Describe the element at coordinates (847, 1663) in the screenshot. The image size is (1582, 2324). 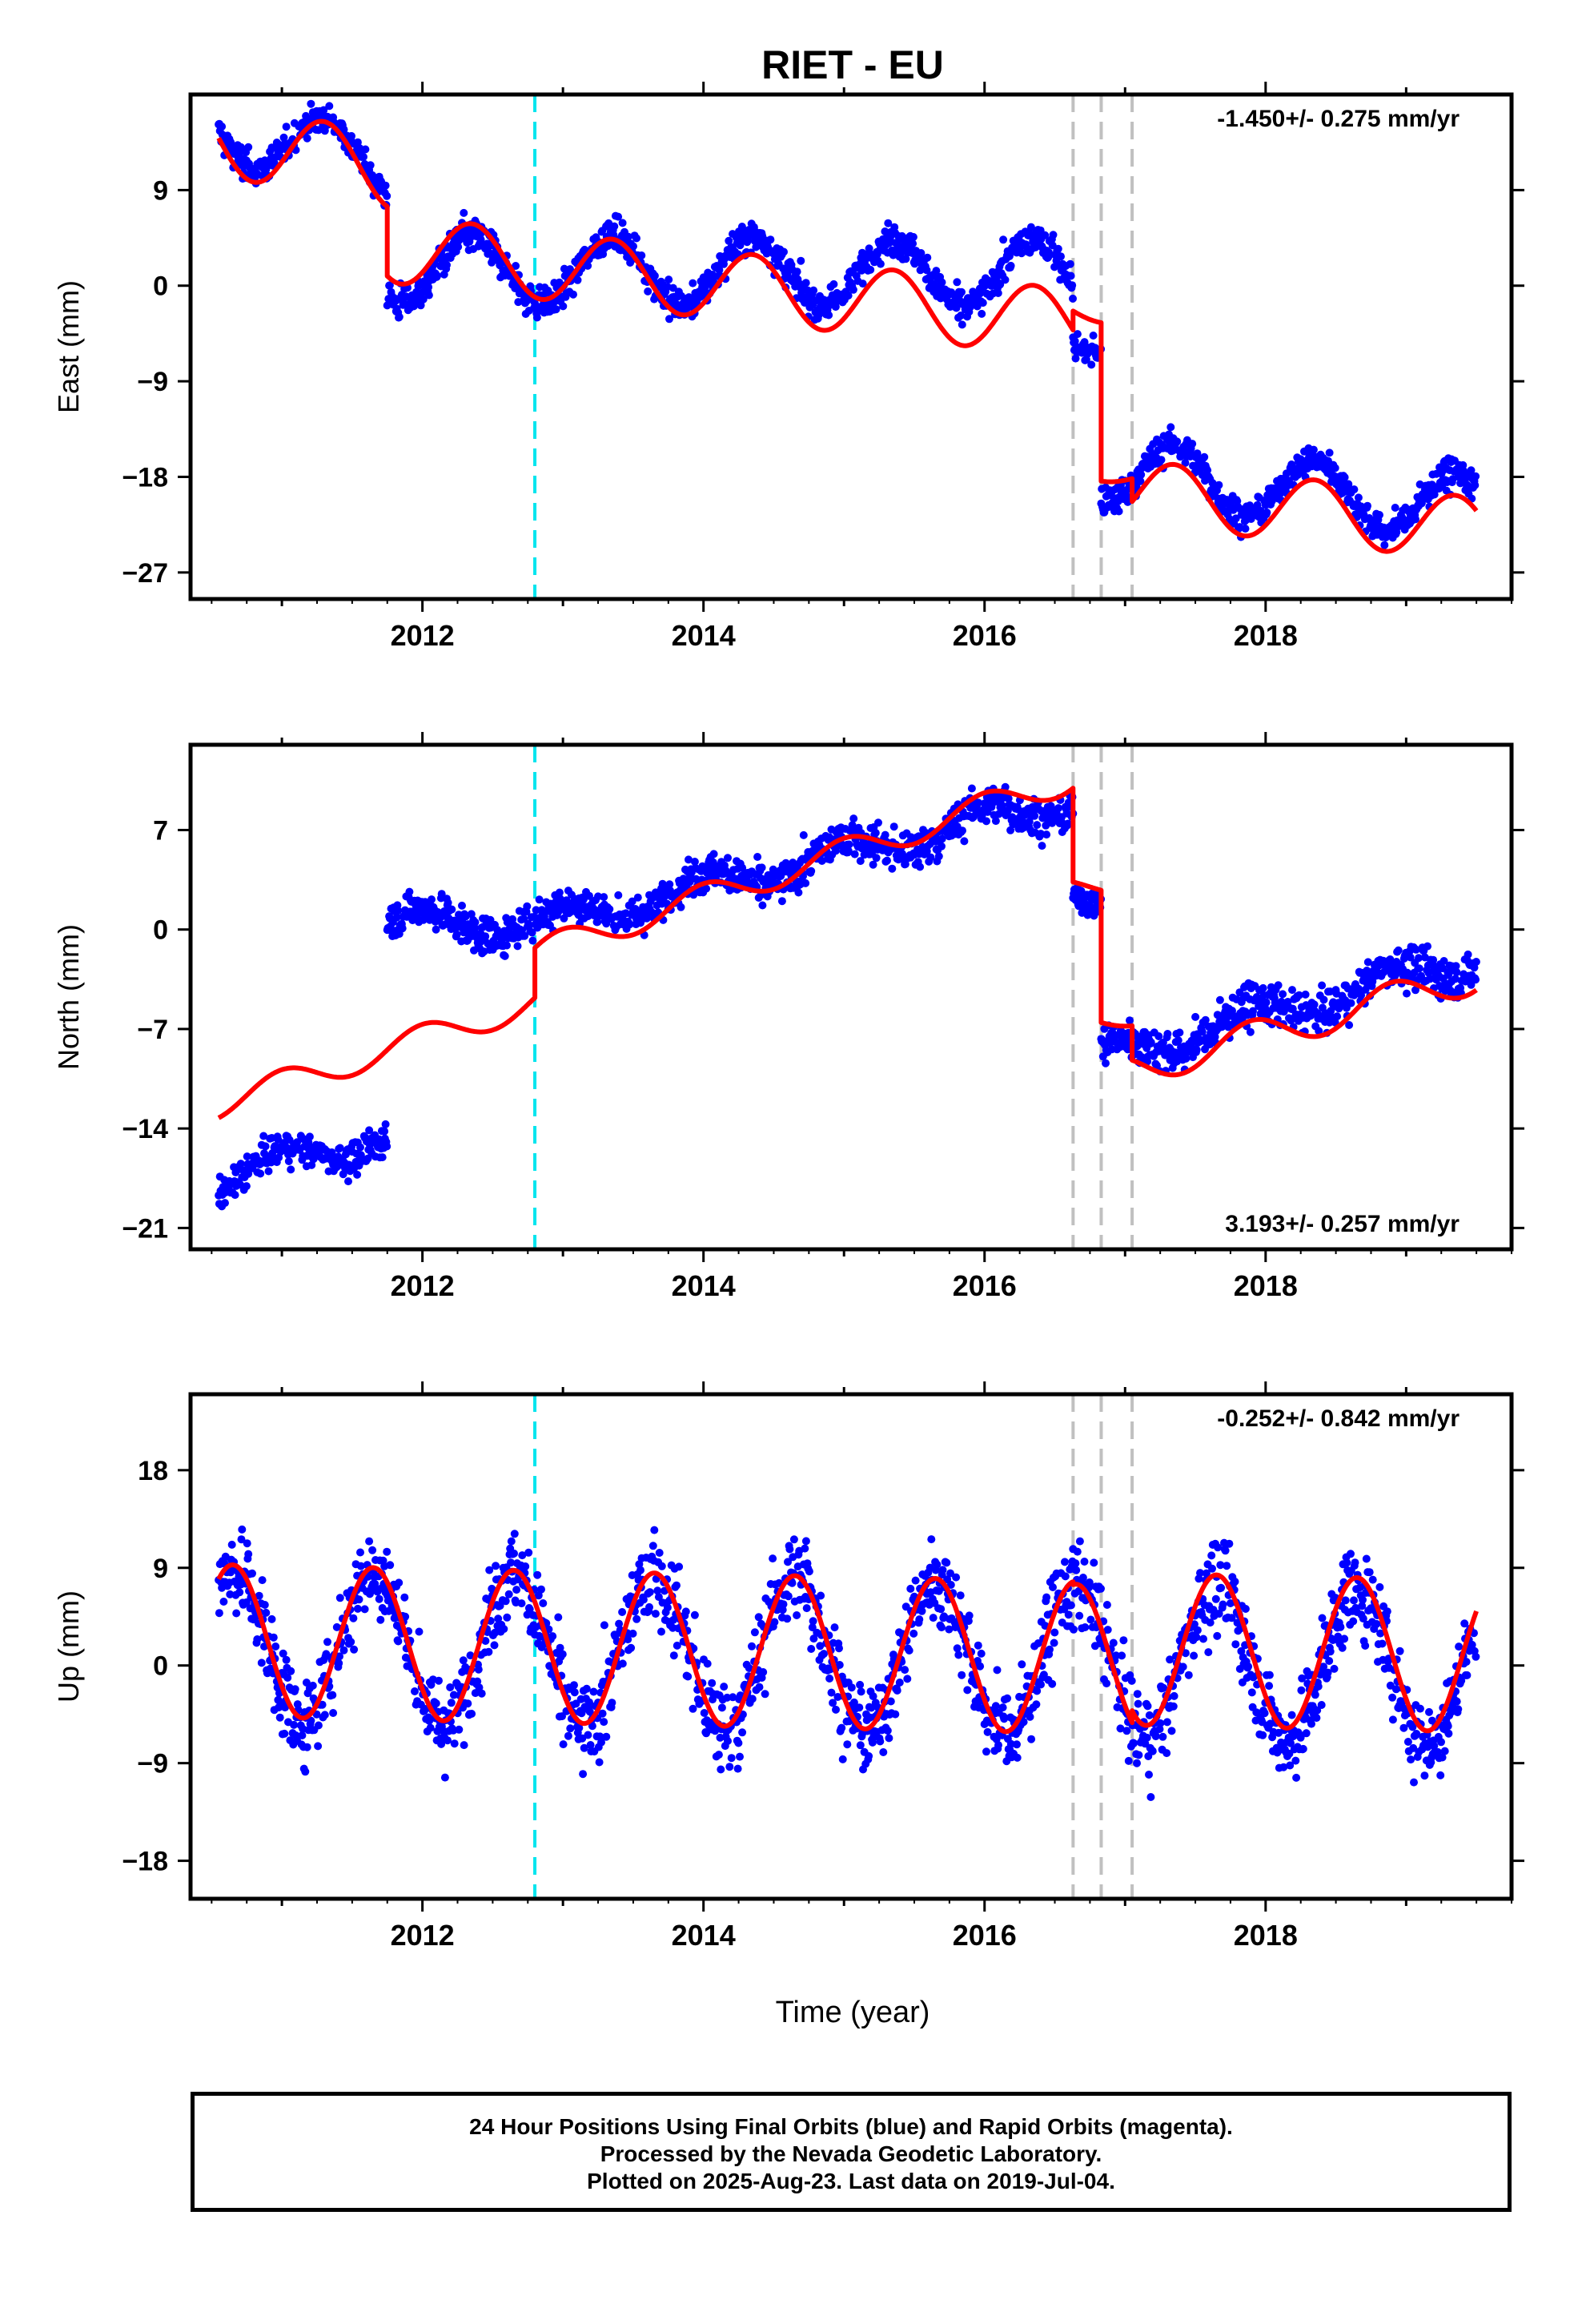
I see `up-data-points` at that location.